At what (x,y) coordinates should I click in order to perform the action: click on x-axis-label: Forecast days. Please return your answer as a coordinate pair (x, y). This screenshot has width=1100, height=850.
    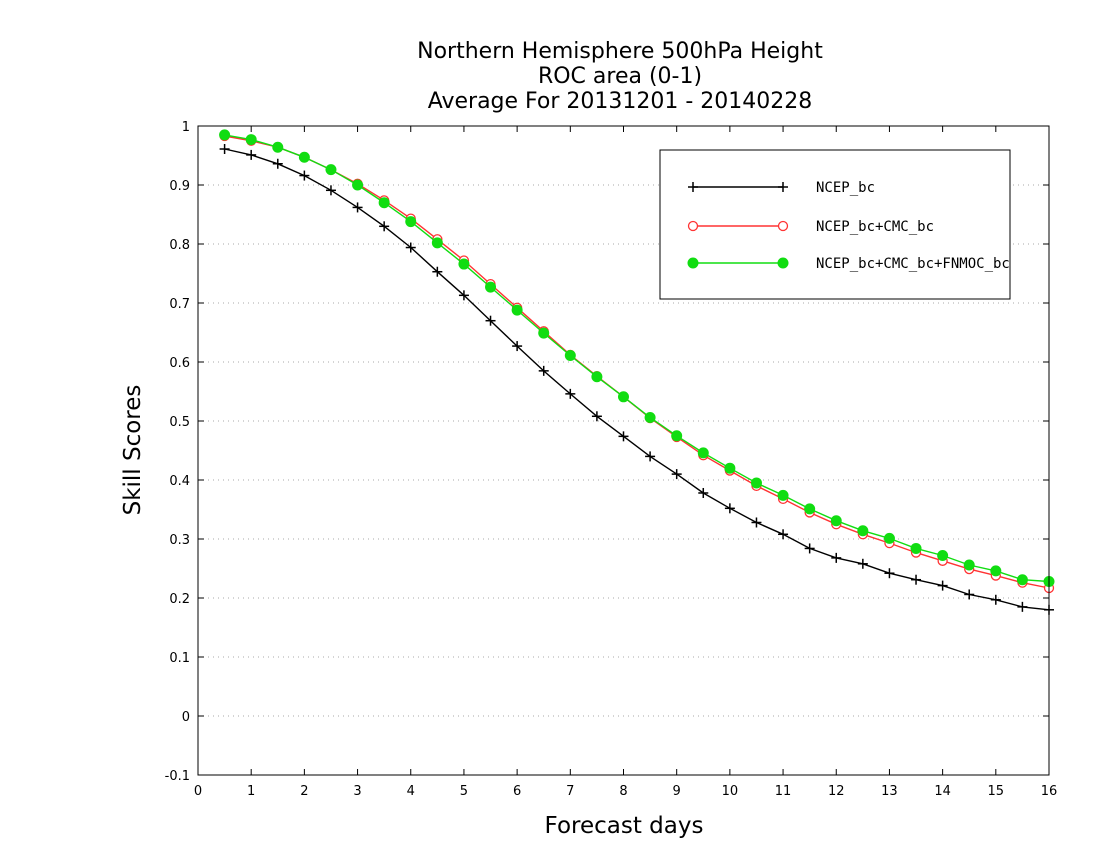
    Looking at the image, I should click on (624, 826).